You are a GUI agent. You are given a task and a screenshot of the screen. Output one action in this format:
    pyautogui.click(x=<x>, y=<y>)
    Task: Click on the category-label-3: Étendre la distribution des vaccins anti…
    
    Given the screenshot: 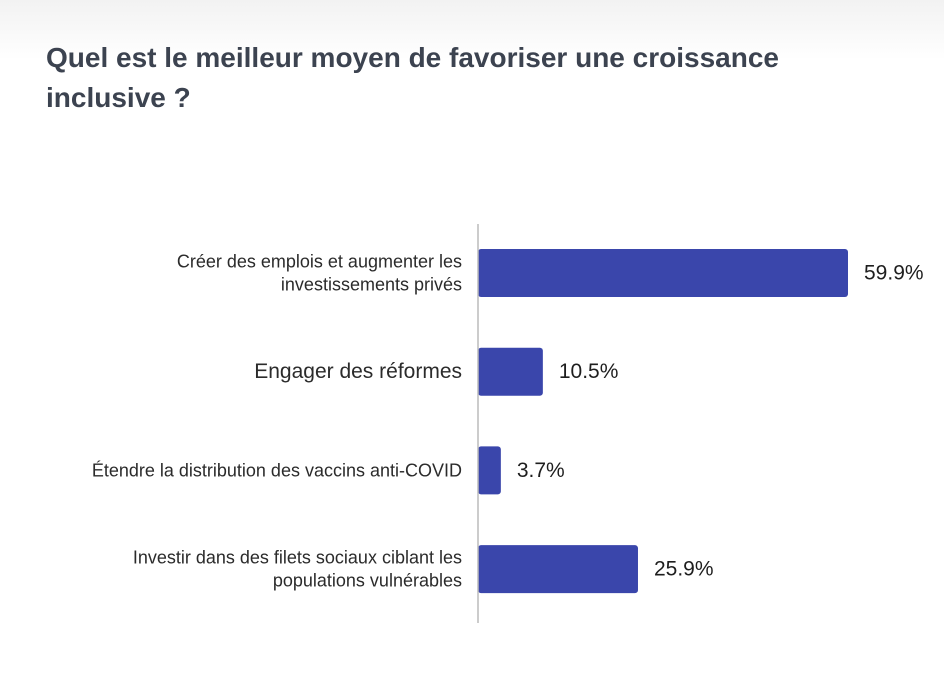 What is the action you would take?
    pyautogui.click(x=277, y=470)
    